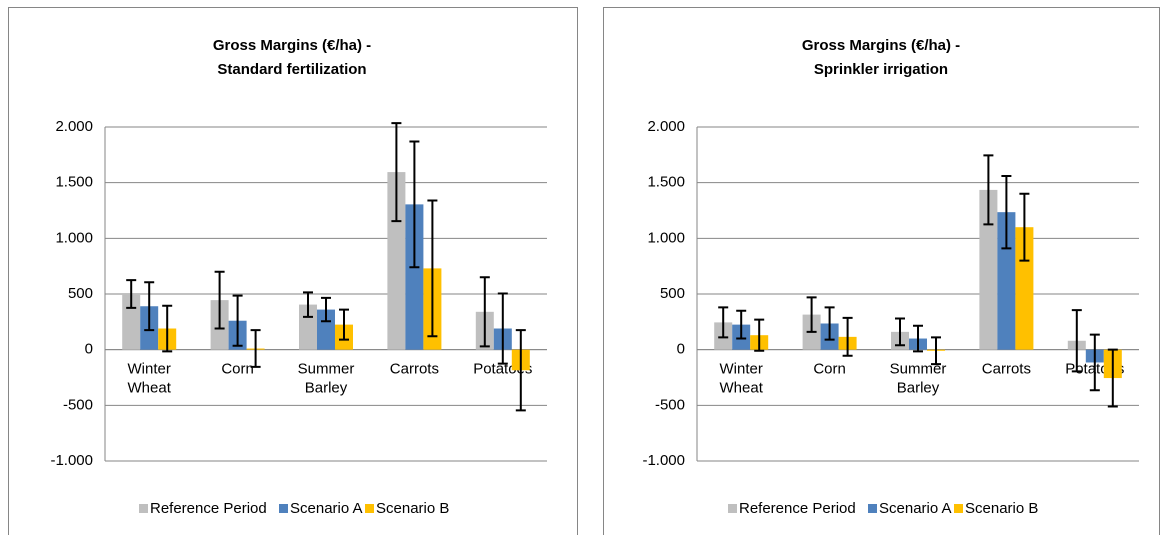  I want to click on chart-title: Standard fertilization, so click(291, 69).